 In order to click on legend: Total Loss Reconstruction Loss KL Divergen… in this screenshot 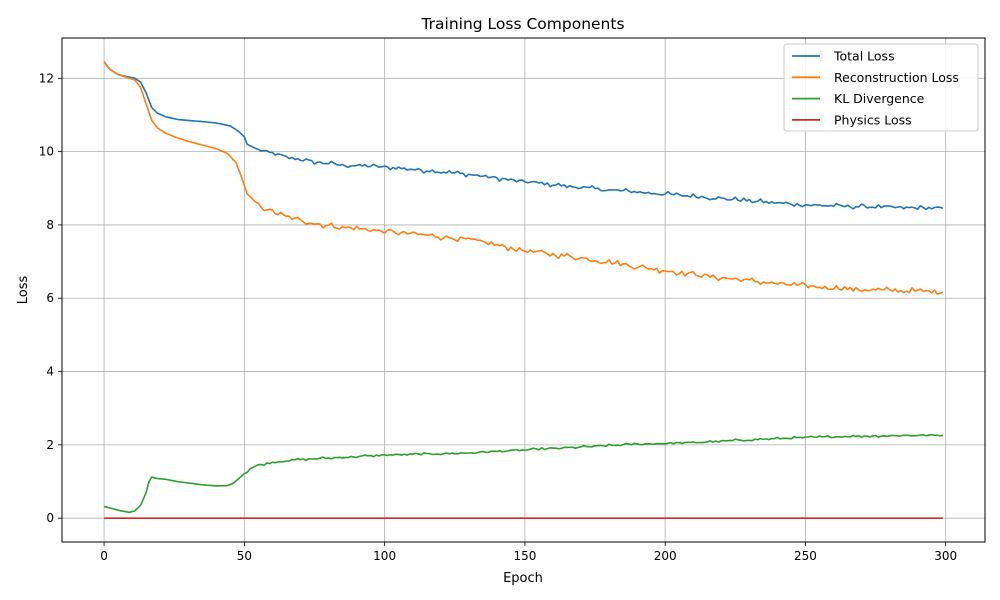, I will do `click(881, 87)`.